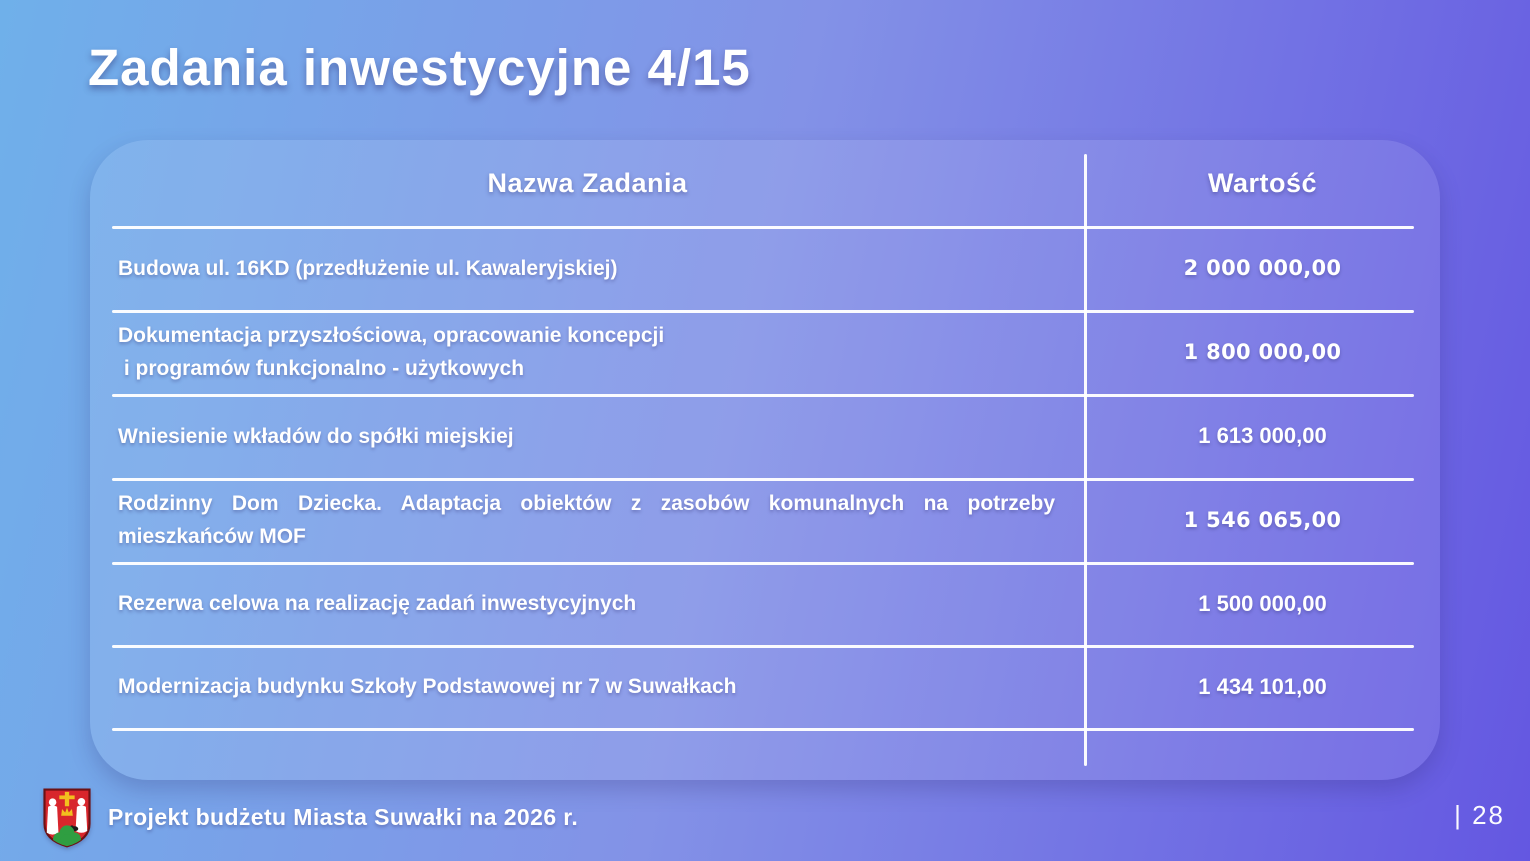 This screenshot has height=861, width=1530. I want to click on column-divider-line, so click(1085, 460).